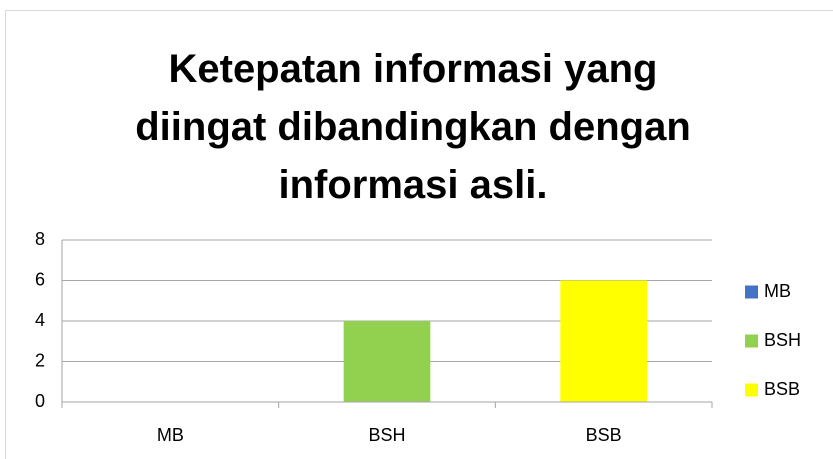  What do you see at coordinates (782, 389) in the screenshot?
I see `legend-label: BSB` at bounding box center [782, 389].